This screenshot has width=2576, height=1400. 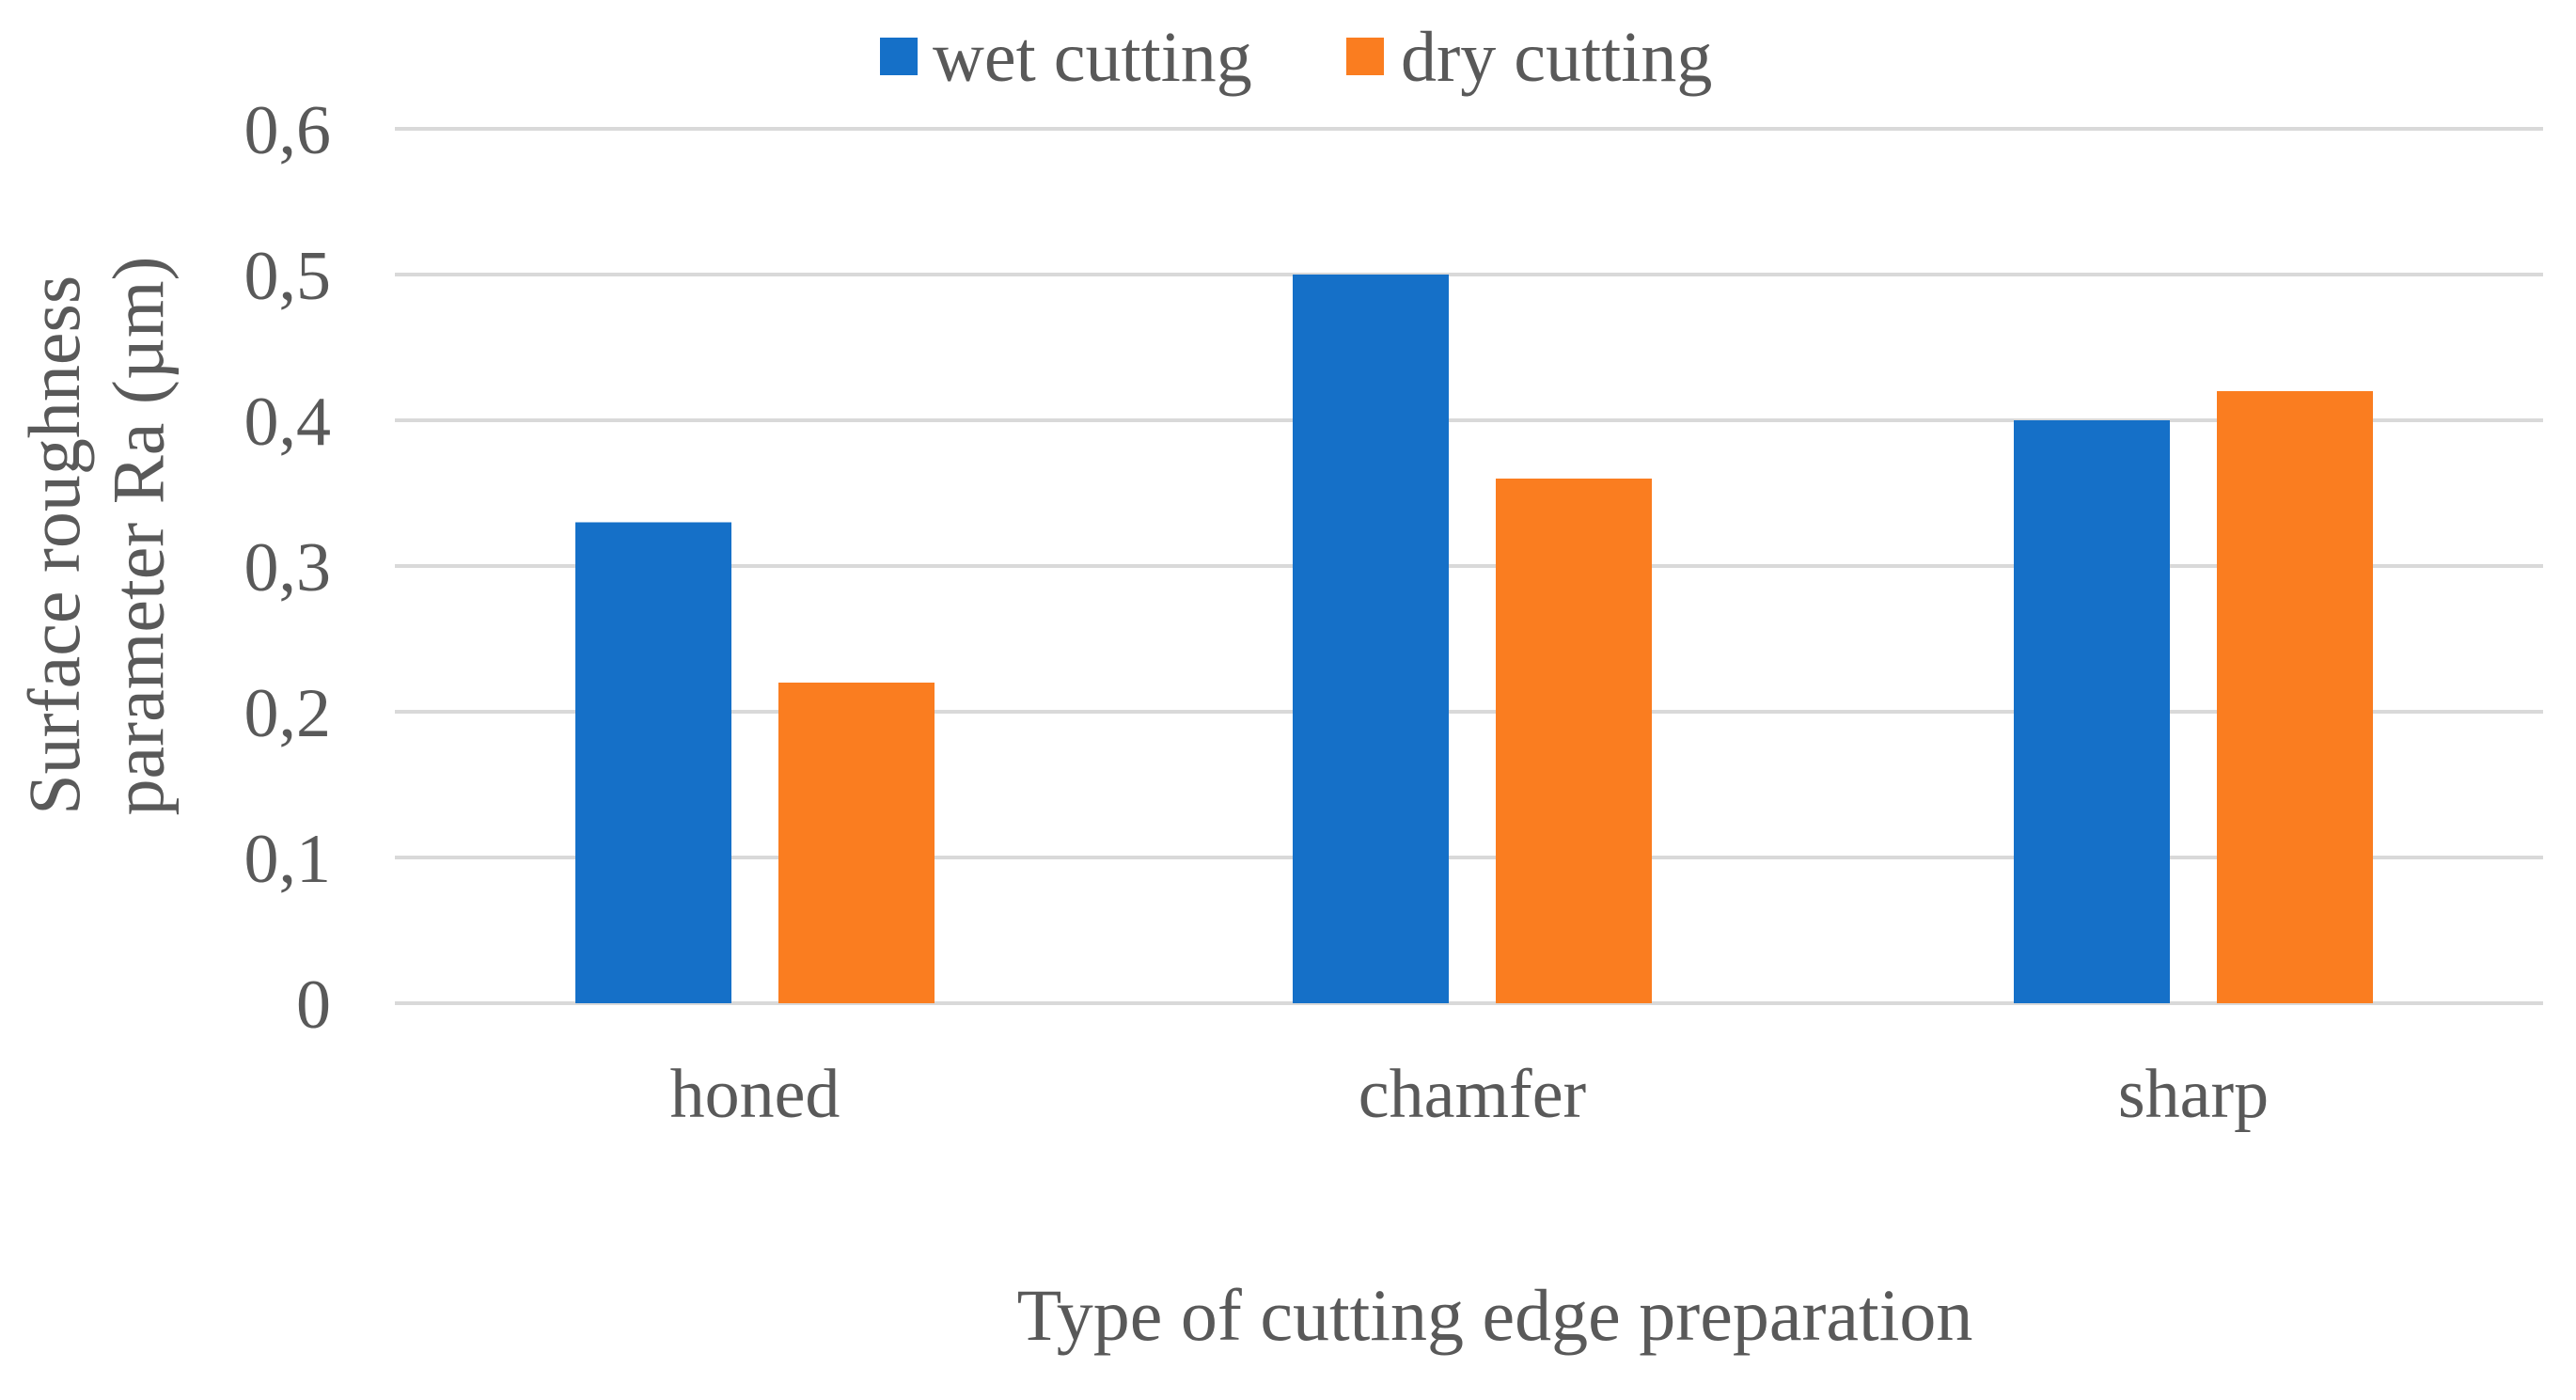 I want to click on bar-wet-cutting-chamfer, so click(x=1371, y=639).